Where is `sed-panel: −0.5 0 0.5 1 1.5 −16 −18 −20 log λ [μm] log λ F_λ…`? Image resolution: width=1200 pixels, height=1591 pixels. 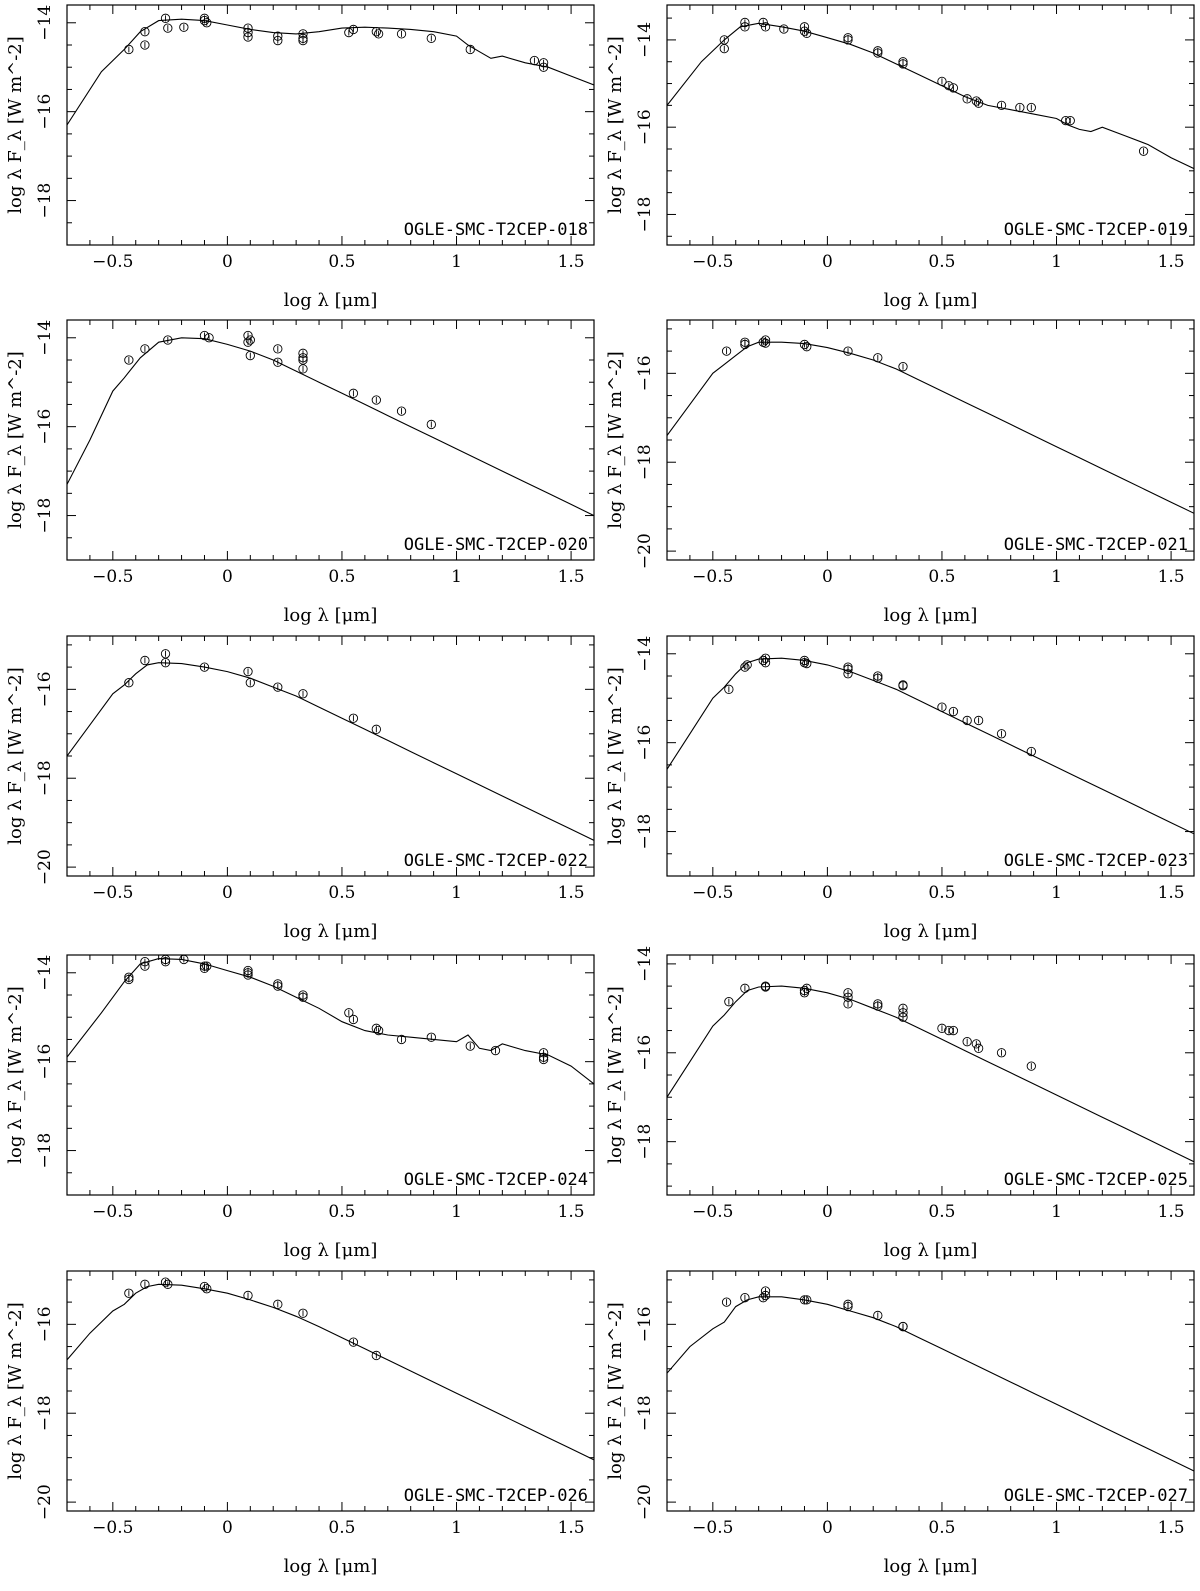 sed-panel: −0.5 0 0.5 1 1.5 −16 −18 −20 log λ [μm] log λ F_λ… is located at coordinates (900, 1423).